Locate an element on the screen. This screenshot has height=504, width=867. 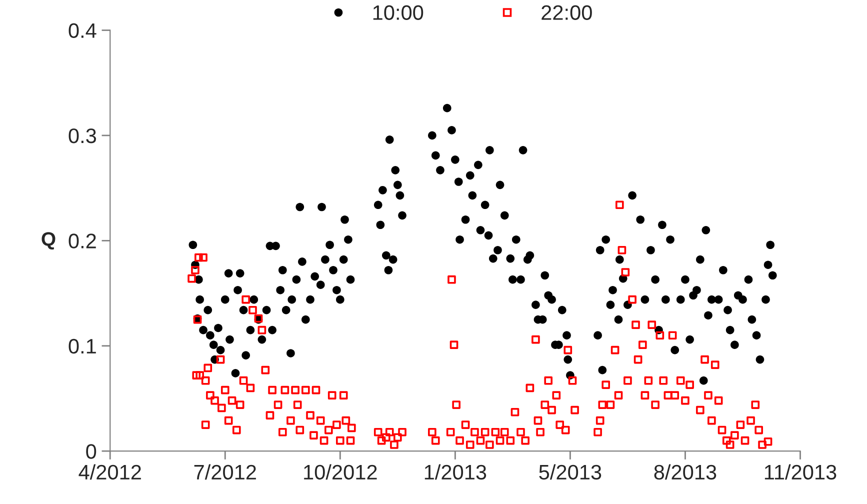
x-tick-label: 10/2012 is located at coordinates (340, 472).